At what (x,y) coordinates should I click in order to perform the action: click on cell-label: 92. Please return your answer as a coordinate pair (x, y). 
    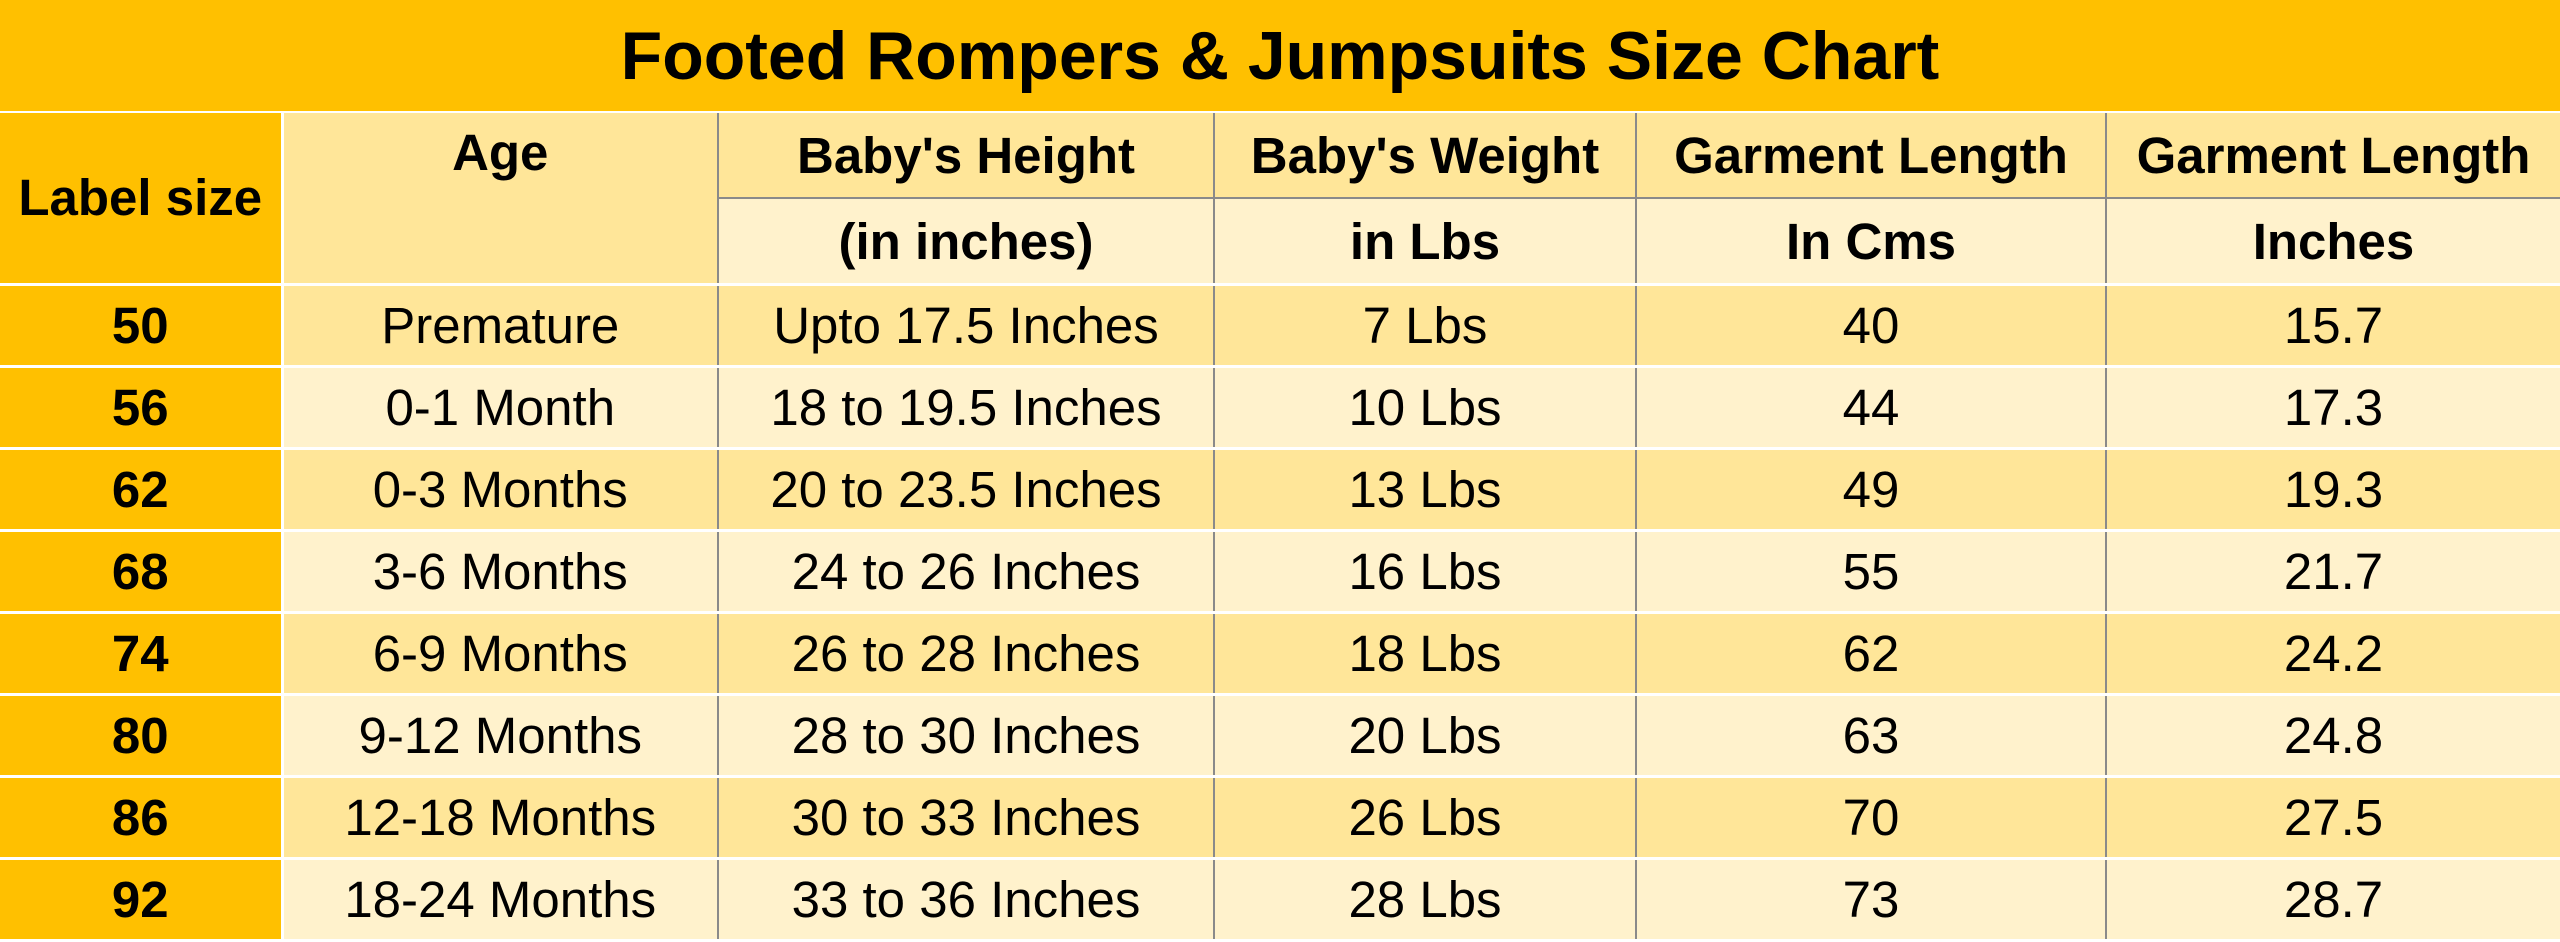
    Looking at the image, I should click on (142, 900).